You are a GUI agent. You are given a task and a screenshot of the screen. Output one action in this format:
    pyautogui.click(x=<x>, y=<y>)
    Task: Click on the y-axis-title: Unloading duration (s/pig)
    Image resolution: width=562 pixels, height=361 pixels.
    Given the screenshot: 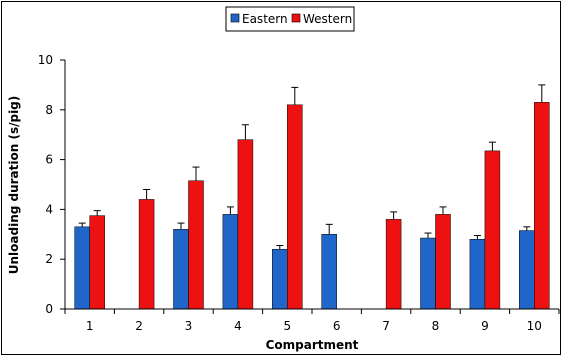 What is the action you would take?
    pyautogui.click(x=14, y=185)
    